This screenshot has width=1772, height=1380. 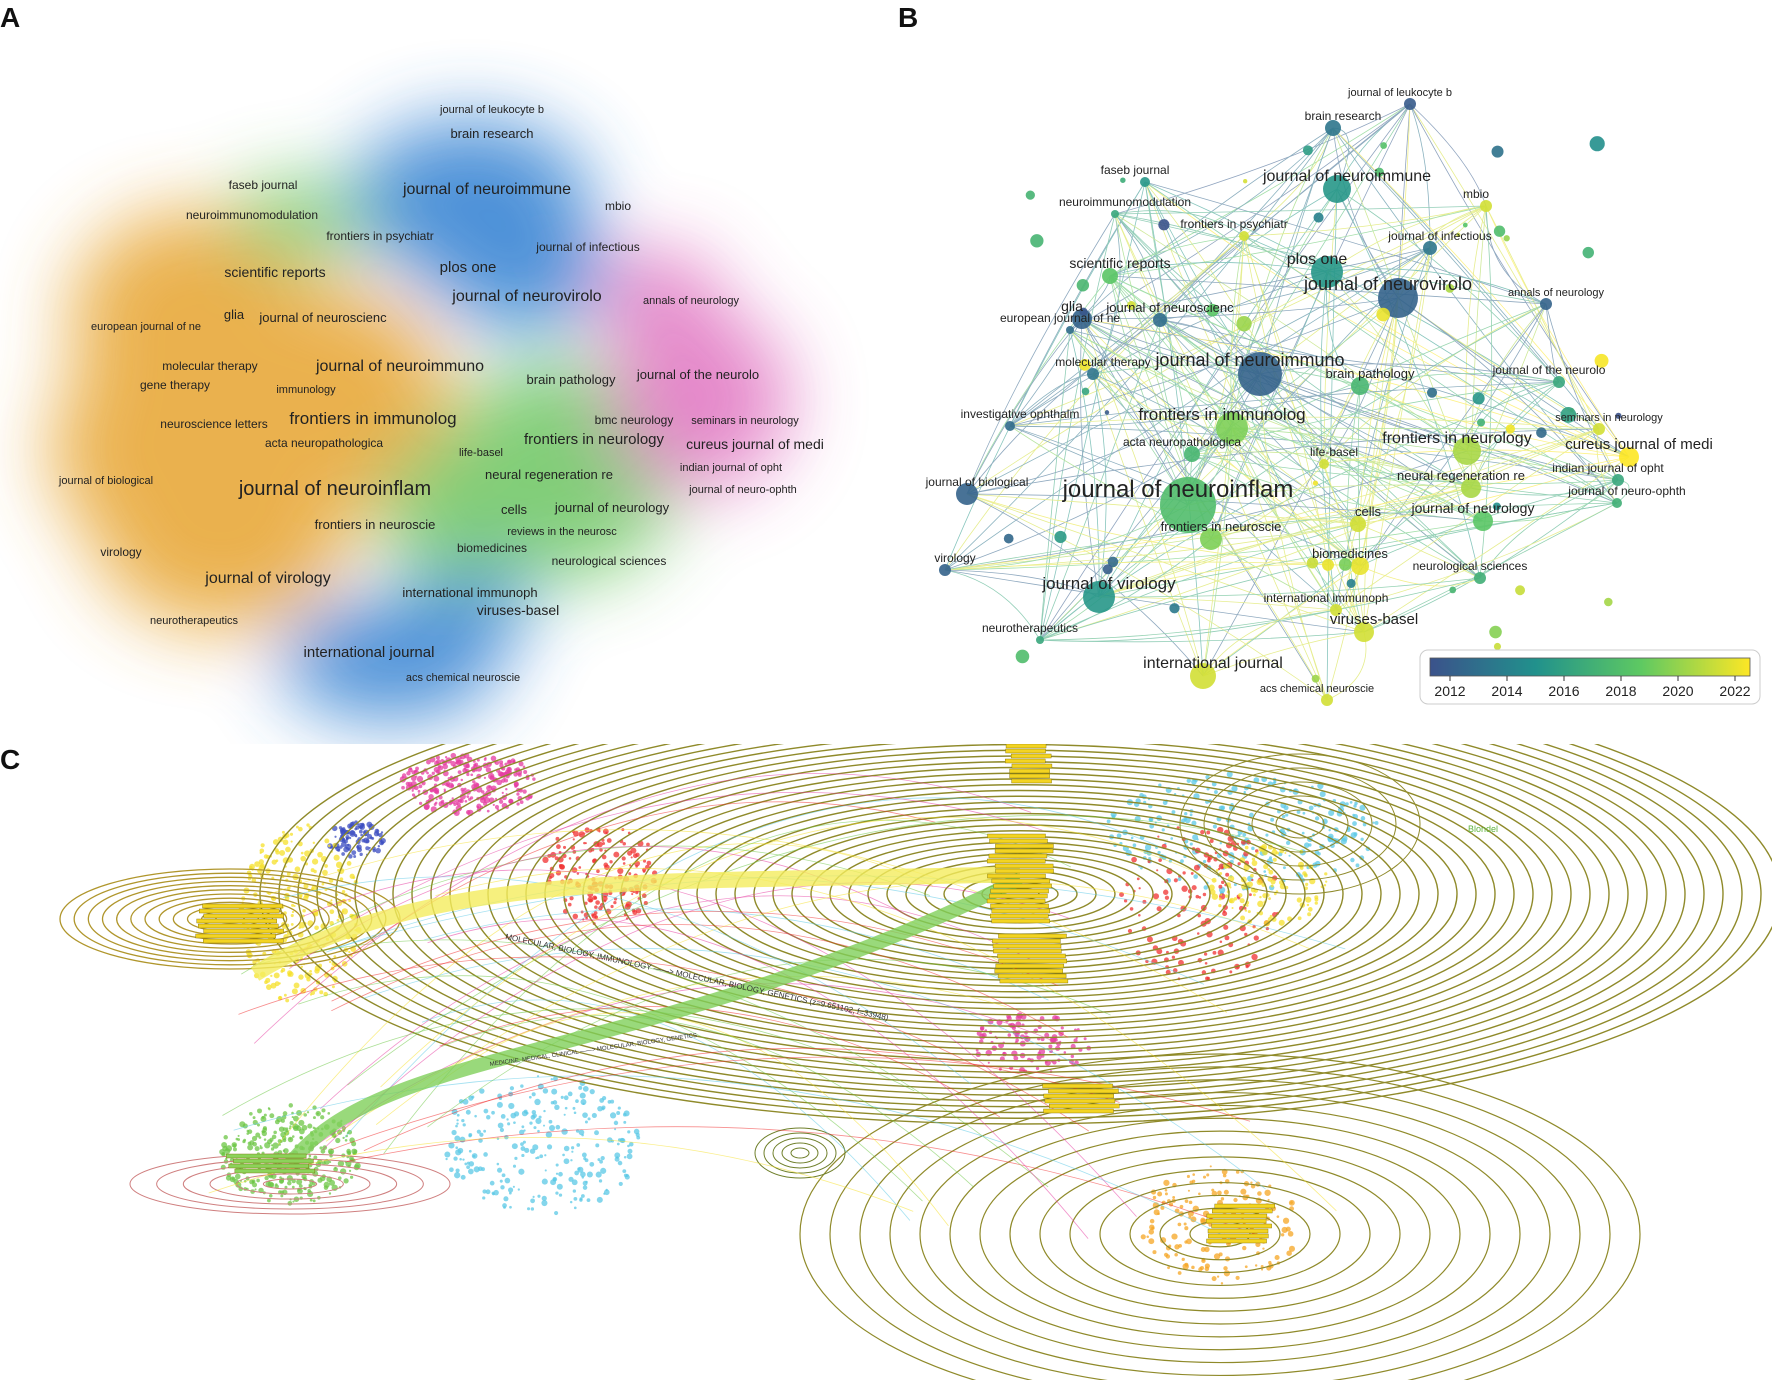 What do you see at coordinates (800, 1153) in the screenshot?
I see `cited-ellipse` at bounding box center [800, 1153].